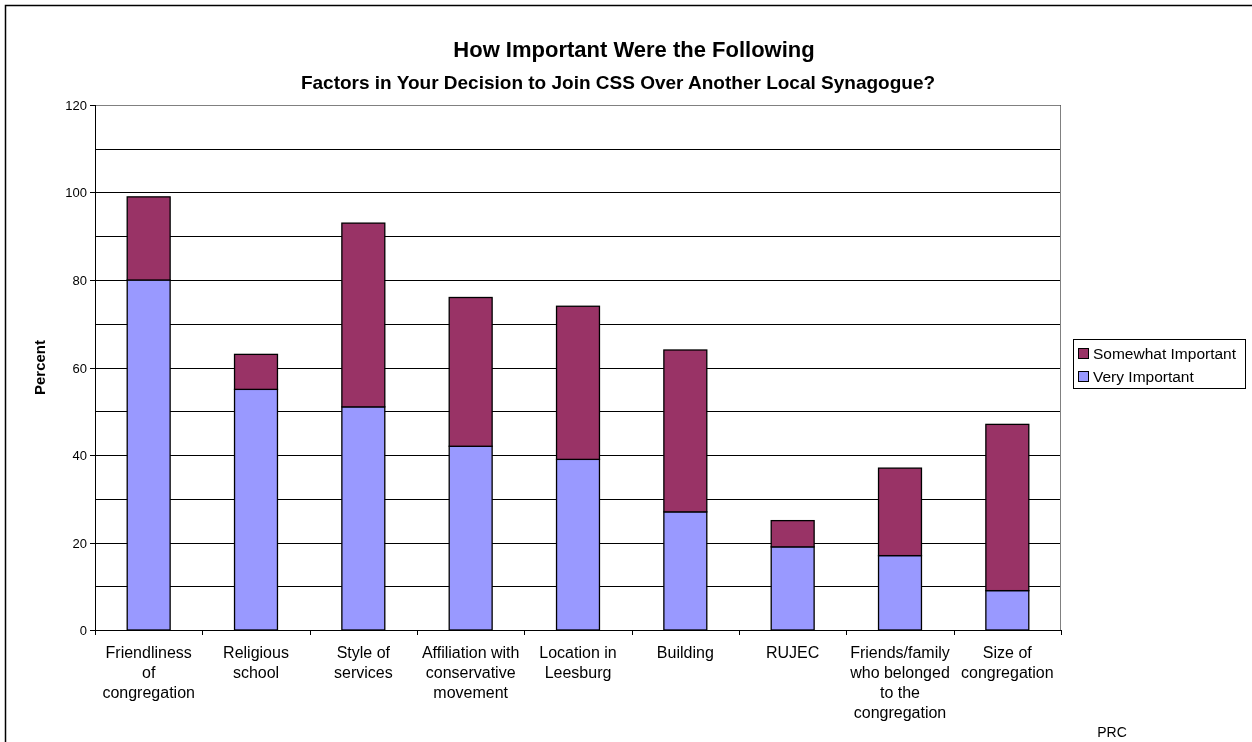  Describe the element at coordinates (1165, 354) in the screenshot. I see `legend-label: Somewhat Important` at that location.